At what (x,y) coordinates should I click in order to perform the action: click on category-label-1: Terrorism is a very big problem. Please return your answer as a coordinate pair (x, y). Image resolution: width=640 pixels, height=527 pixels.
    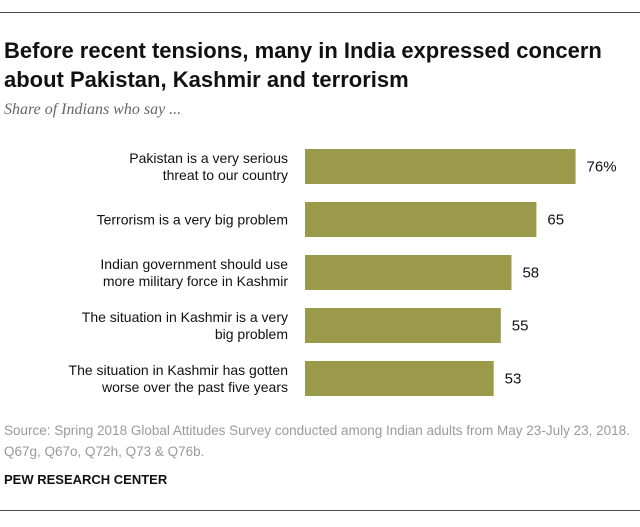
    Looking at the image, I should click on (192, 220).